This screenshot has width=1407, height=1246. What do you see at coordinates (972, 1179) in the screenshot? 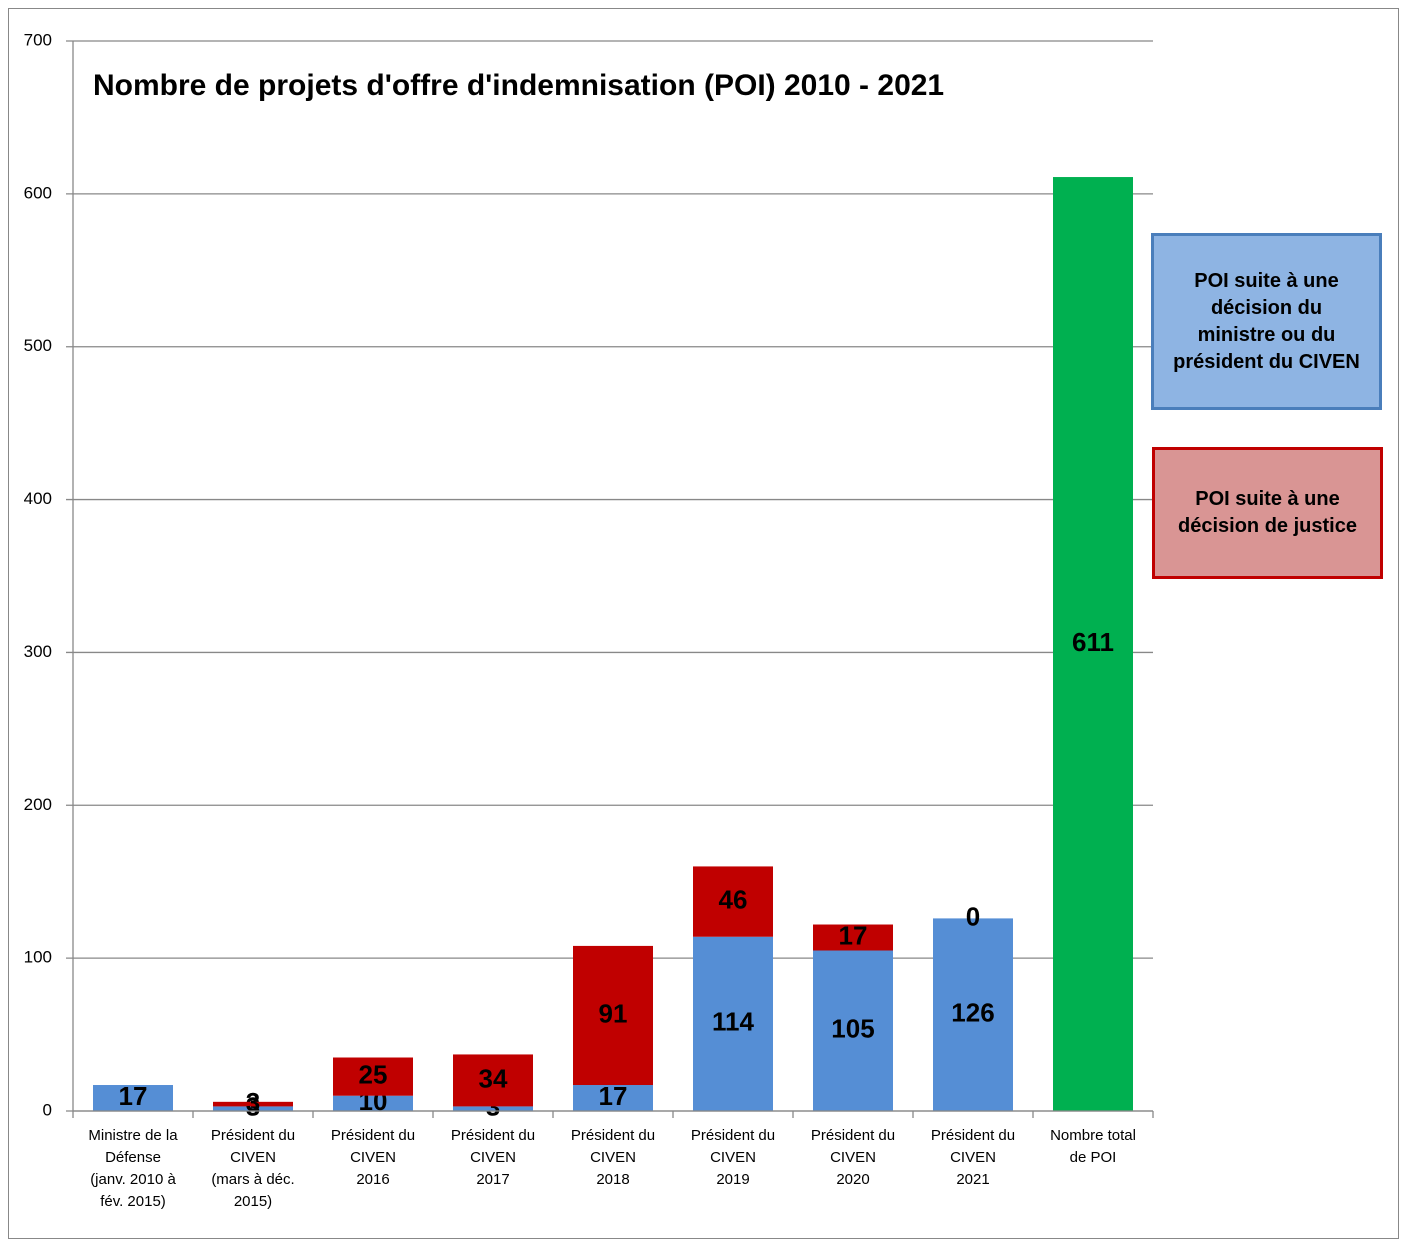
I see `x-tick-label: 2021` at bounding box center [972, 1179].